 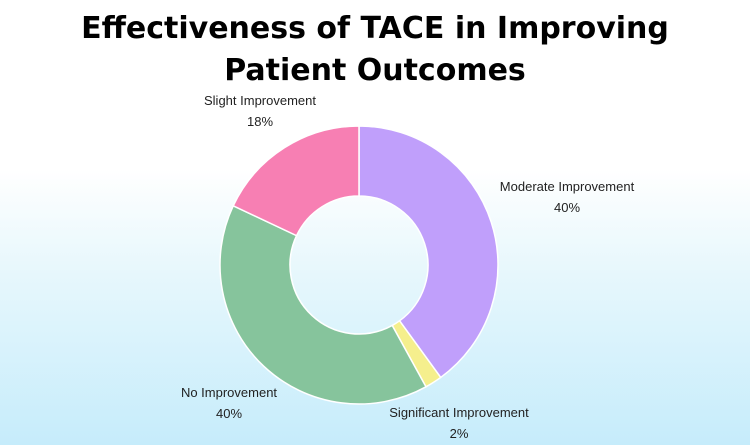 What do you see at coordinates (229, 413) in the screenshot?
I see `slice-value-no-improvement: 40%` at bounding box center [229, 413].